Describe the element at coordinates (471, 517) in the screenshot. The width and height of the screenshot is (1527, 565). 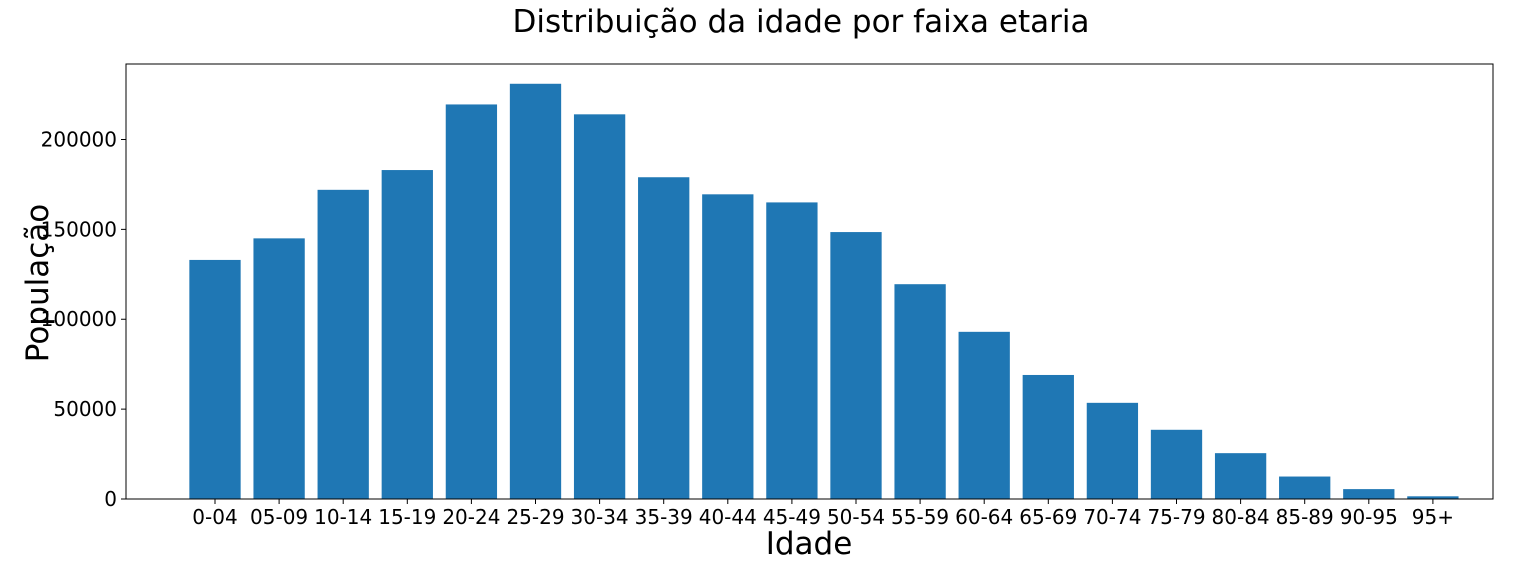
I see `x-tick-label: 20-24` at that location.